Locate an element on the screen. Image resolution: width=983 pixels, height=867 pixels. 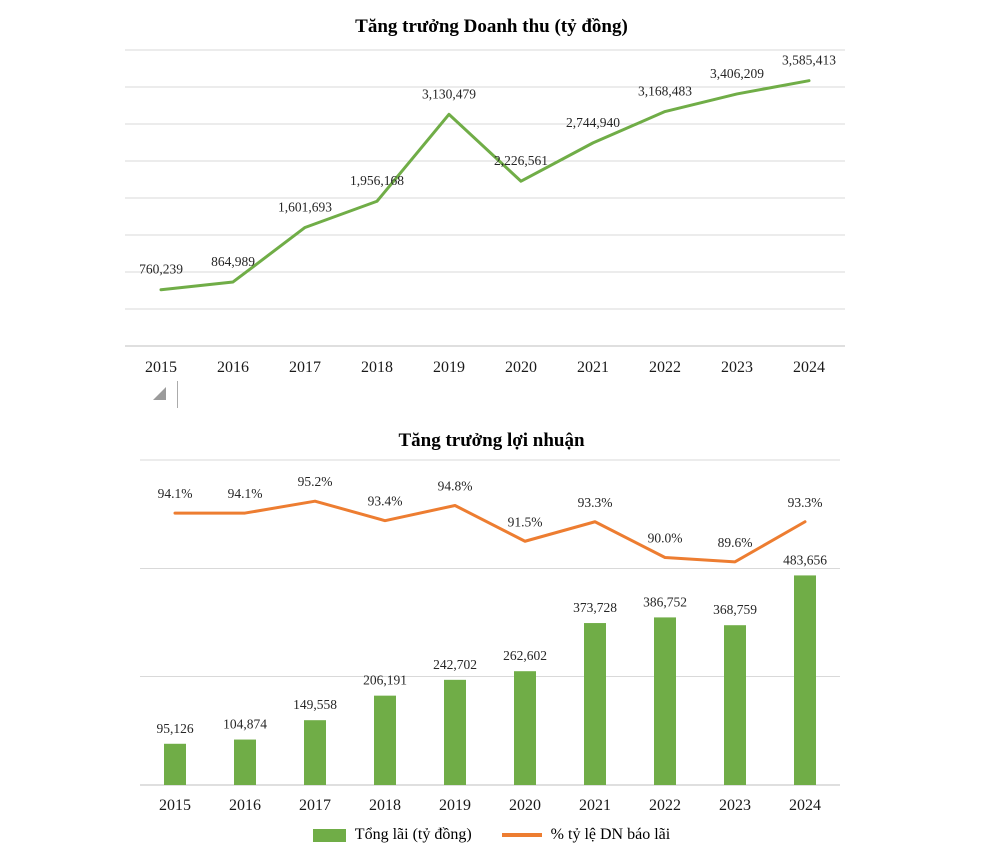
profit-bar-2018 is located at coordinates (385, 740).